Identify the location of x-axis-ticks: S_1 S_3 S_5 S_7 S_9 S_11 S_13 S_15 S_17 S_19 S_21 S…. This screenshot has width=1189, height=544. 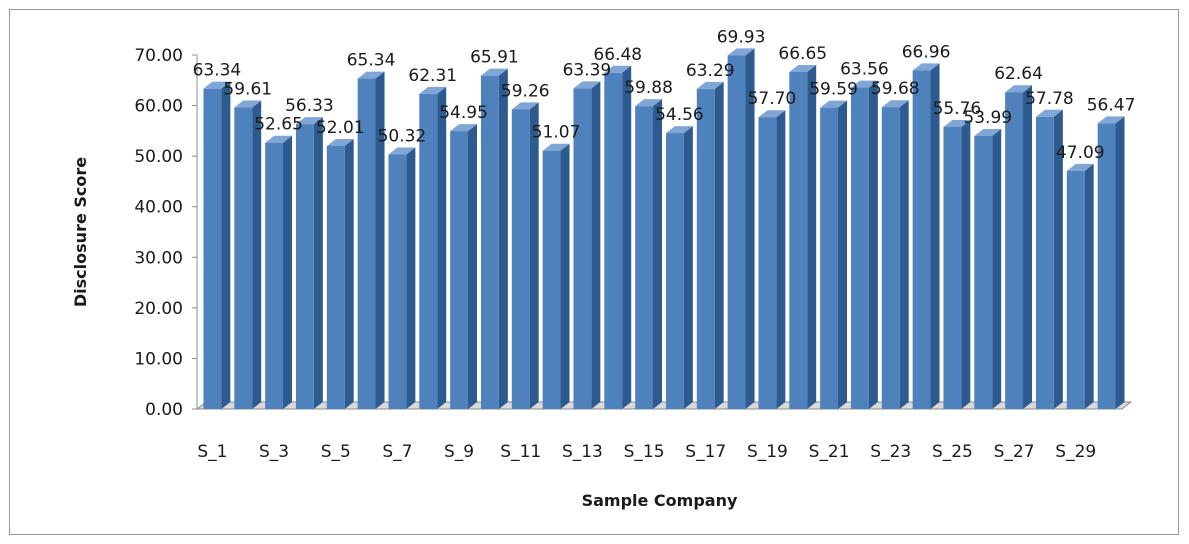
(646, 452).